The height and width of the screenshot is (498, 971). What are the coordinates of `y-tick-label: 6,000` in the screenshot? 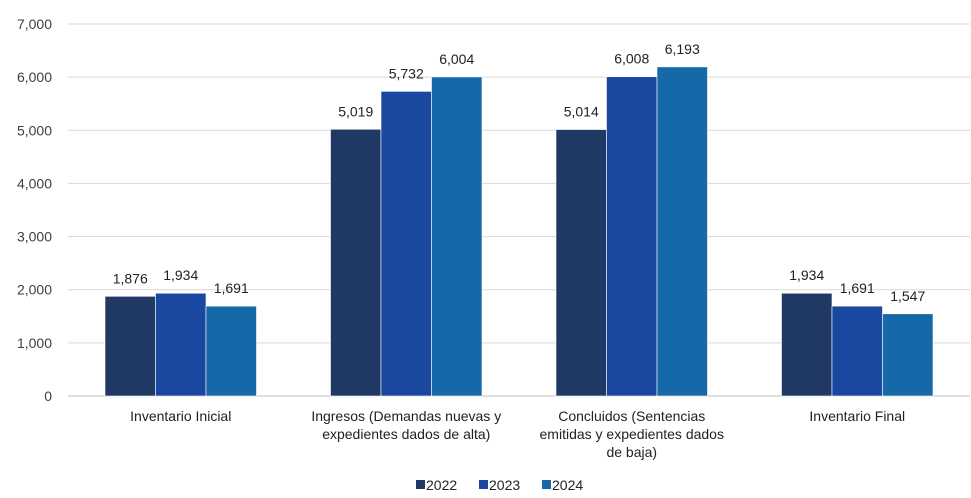 It's located at (34, 77).